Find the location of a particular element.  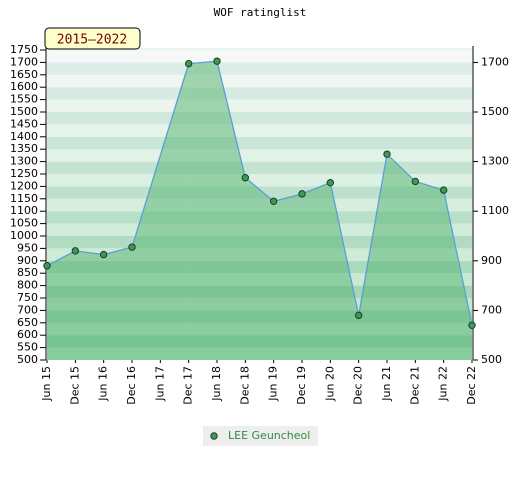

y-tick-label: 1150 is located at coordinates (24, 198).